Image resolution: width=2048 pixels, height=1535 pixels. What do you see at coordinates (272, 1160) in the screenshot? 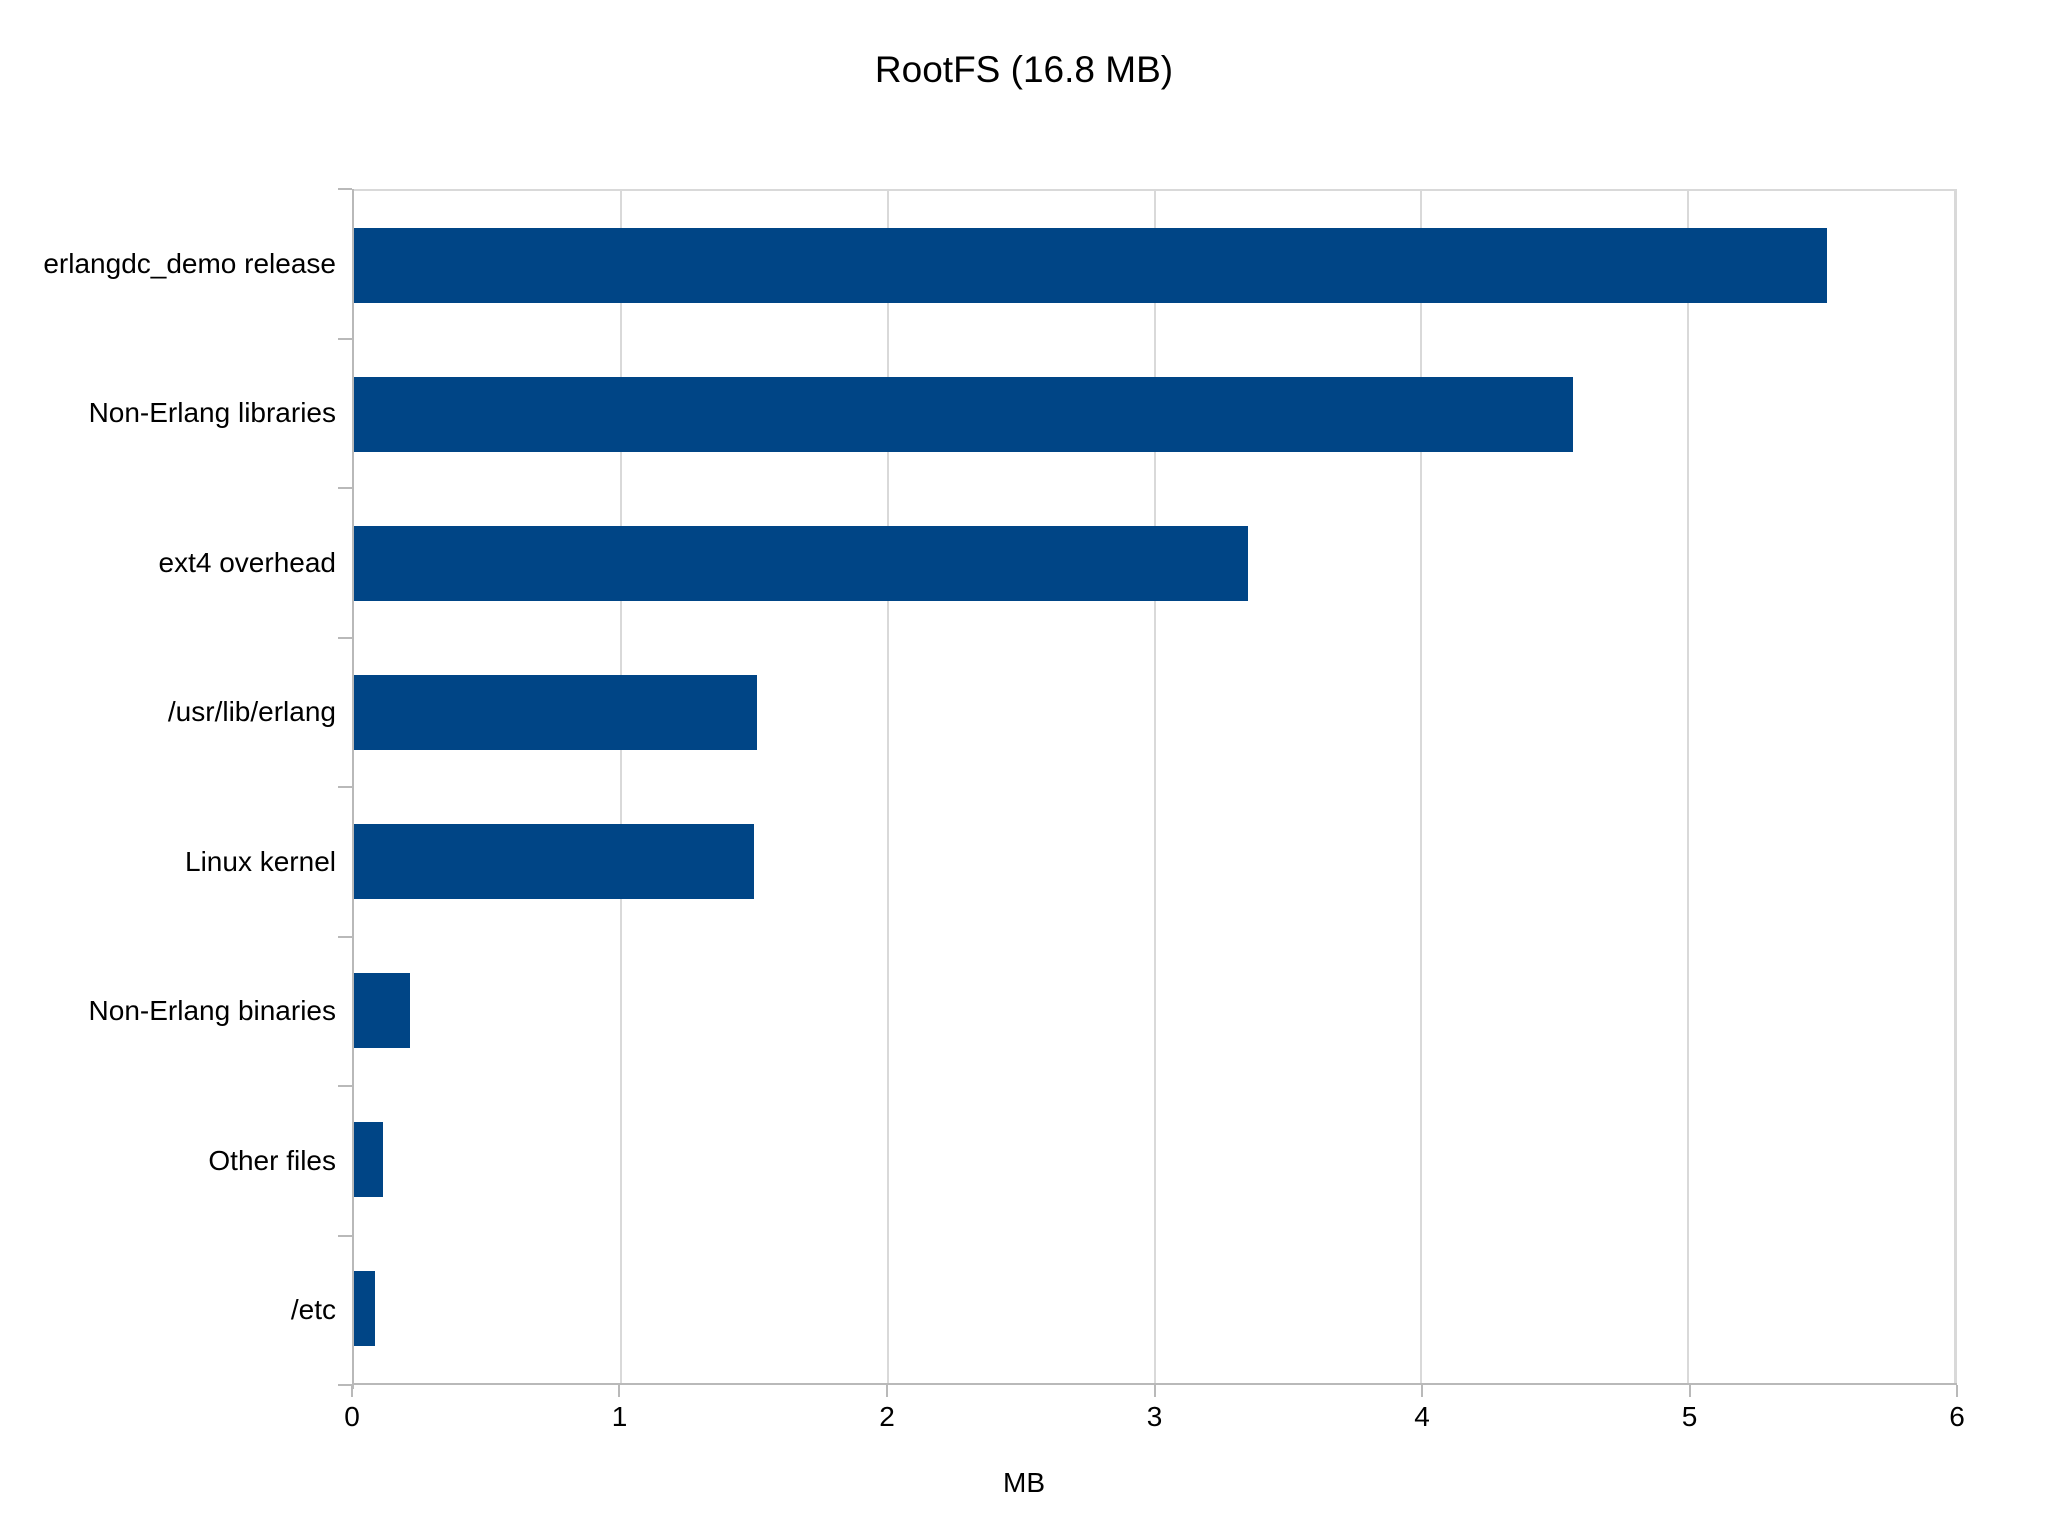
I see `category-label-6: Other files` at bounding box center [272, 1160].